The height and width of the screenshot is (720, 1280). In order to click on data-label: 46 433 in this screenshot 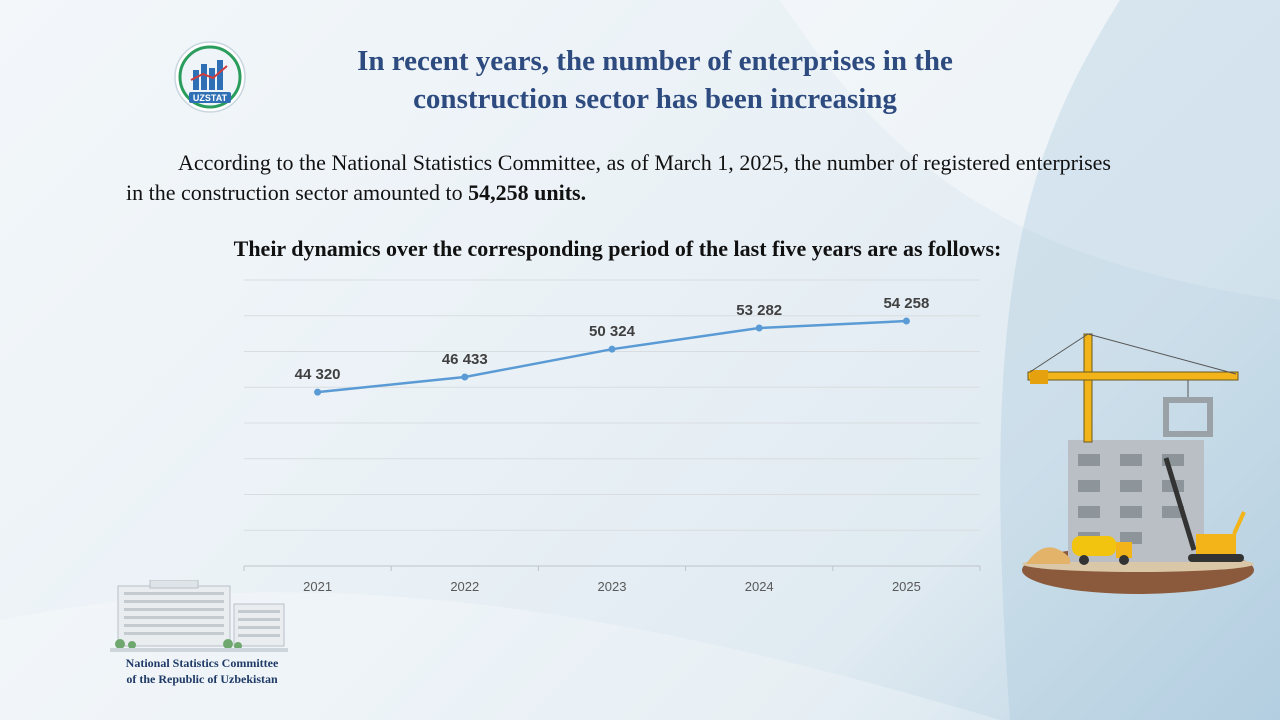, I will do `click(465, 359)`.